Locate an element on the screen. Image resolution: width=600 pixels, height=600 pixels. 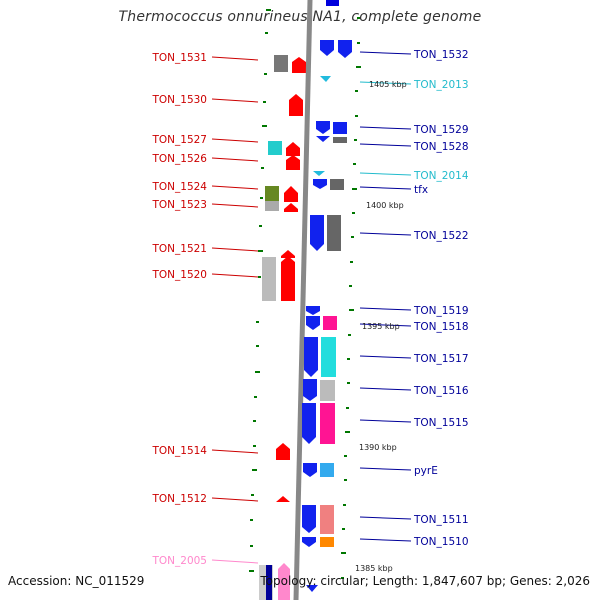
gene-TON_2013 is located at coordinates (325, 79).